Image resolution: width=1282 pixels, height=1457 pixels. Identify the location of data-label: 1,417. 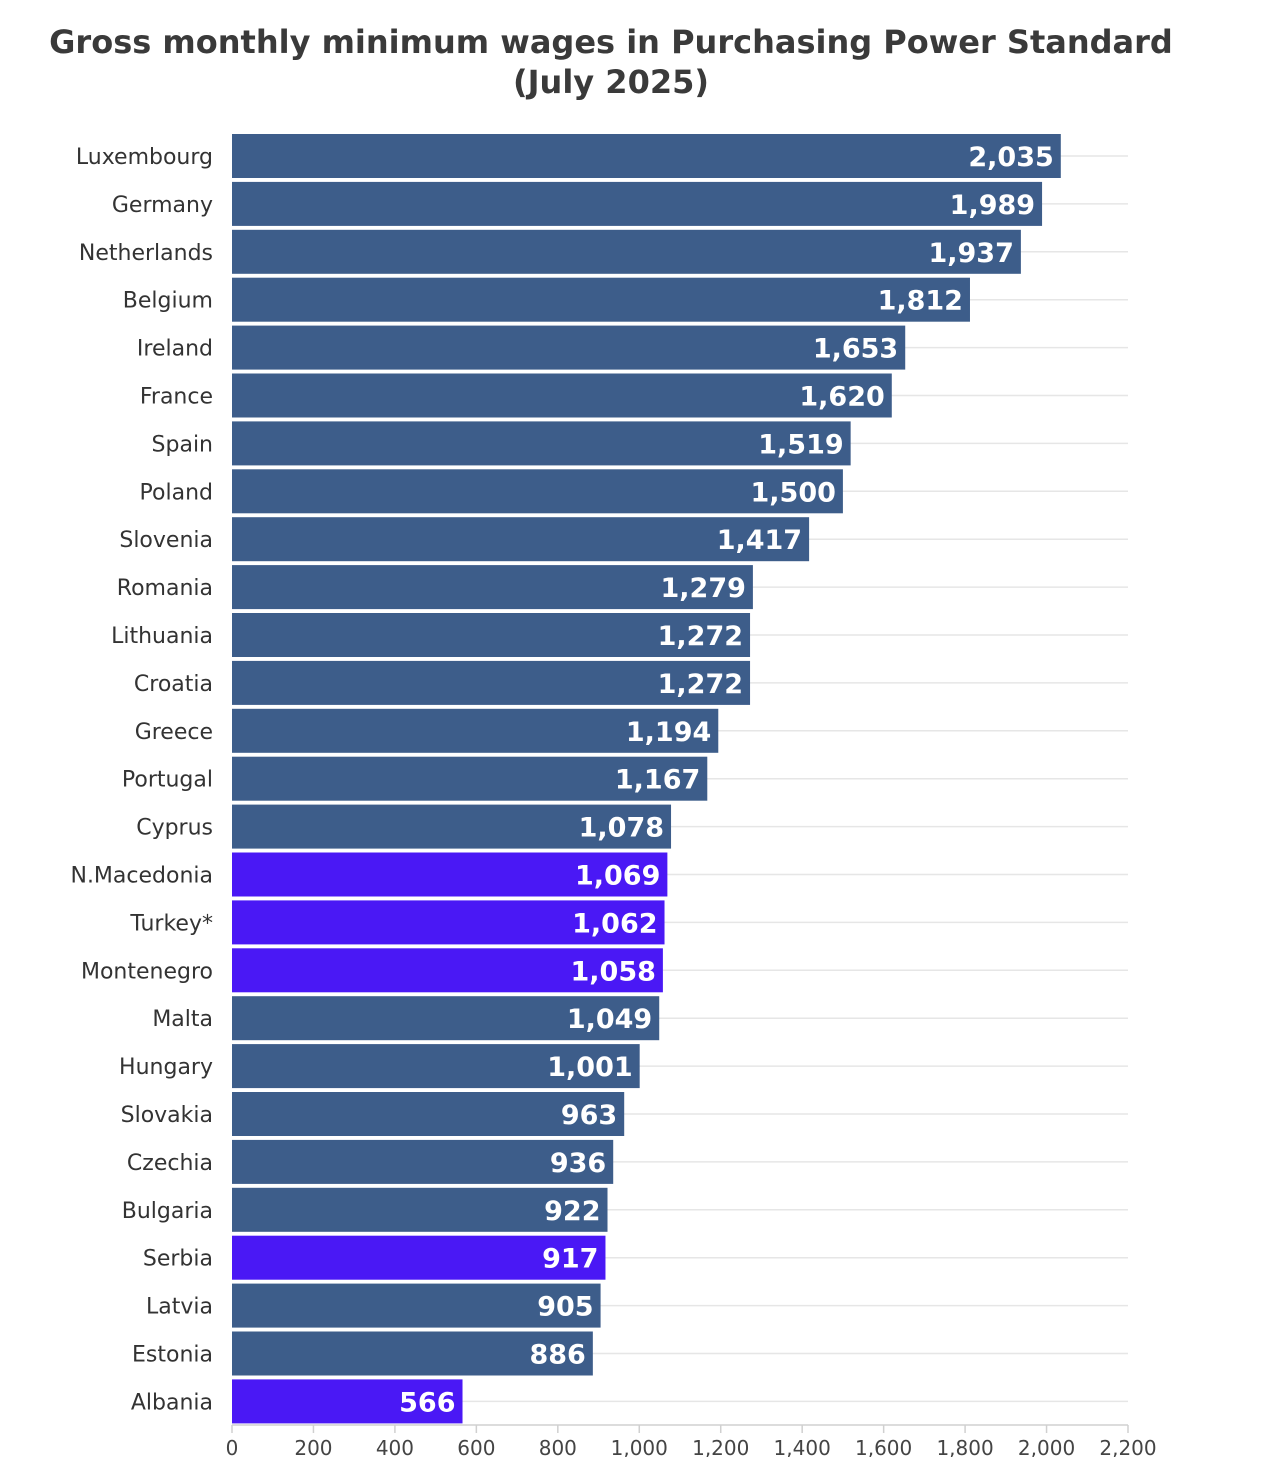
(759, 540).